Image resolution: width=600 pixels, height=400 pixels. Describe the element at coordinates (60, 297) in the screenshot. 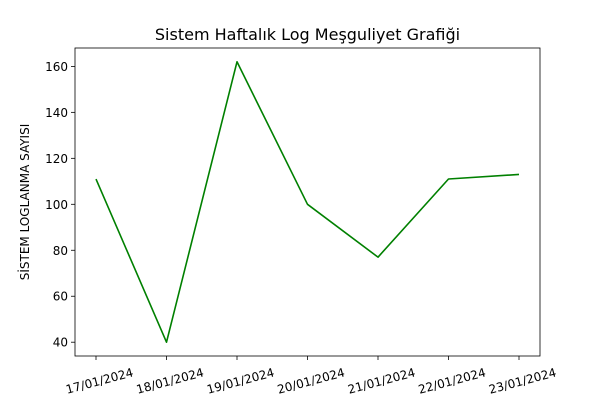

I see `y-tick-label: 60` at that location.